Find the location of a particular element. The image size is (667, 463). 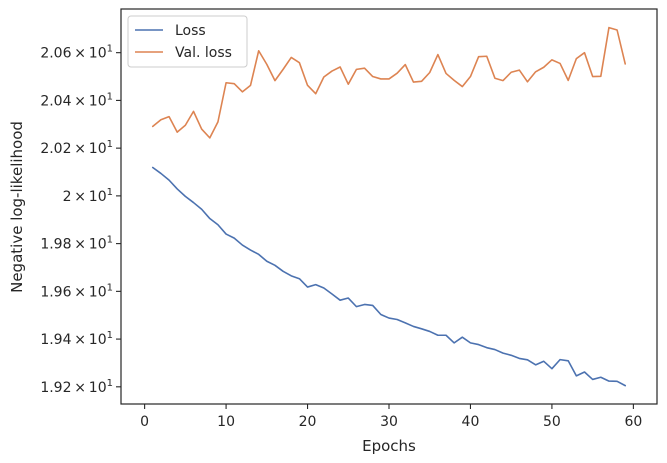

x-axis: 0 10 20 30 40 50 60 is located at coordinates (391, 417).